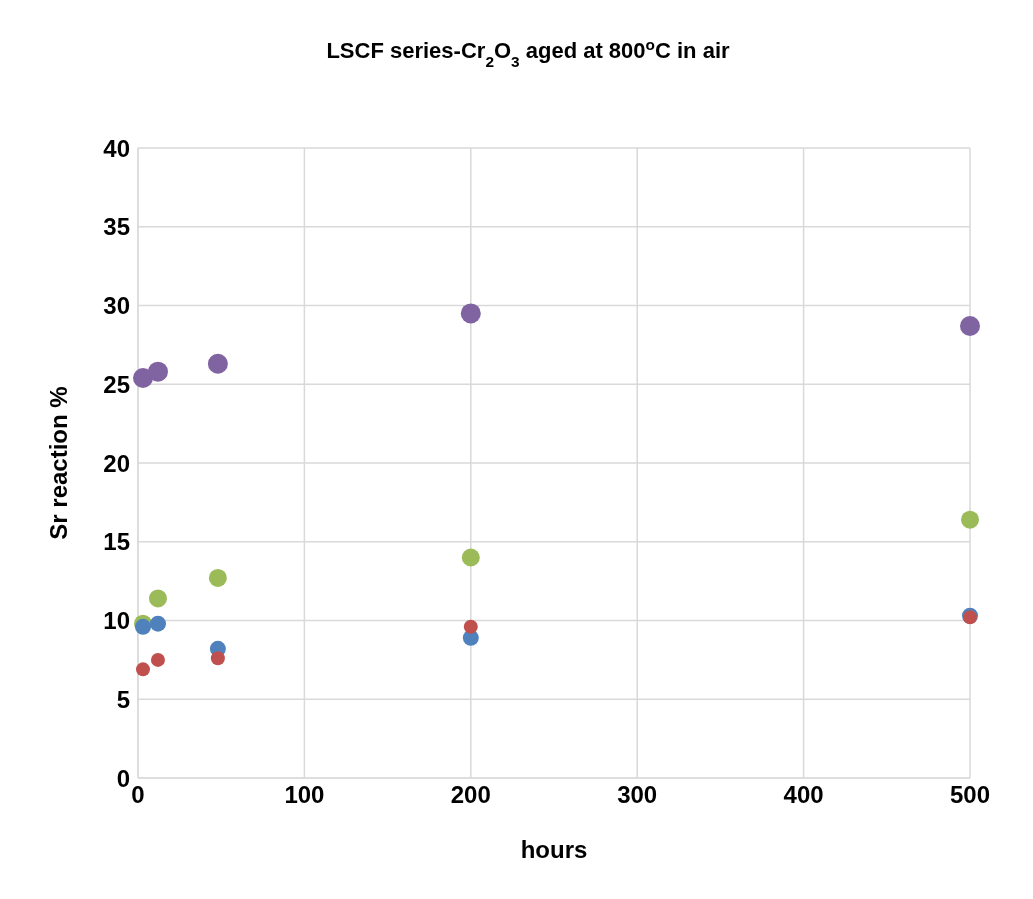 The width and height of the screenshot is (1033, 899). I want to click on y-tick-label: 20, so click(116, 463).